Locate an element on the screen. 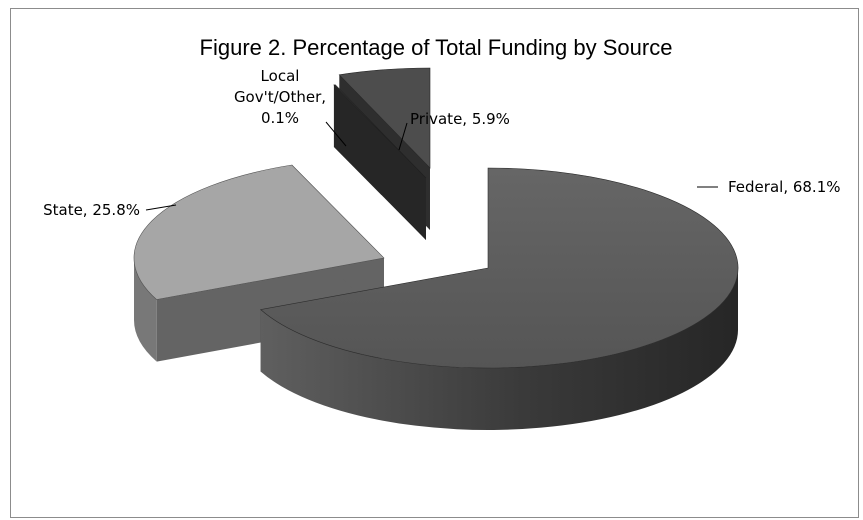 Image resolution: width=863 pixels, height=520 pixels. data-label-state: State, 25.8% is located at coordinates (91, 210).